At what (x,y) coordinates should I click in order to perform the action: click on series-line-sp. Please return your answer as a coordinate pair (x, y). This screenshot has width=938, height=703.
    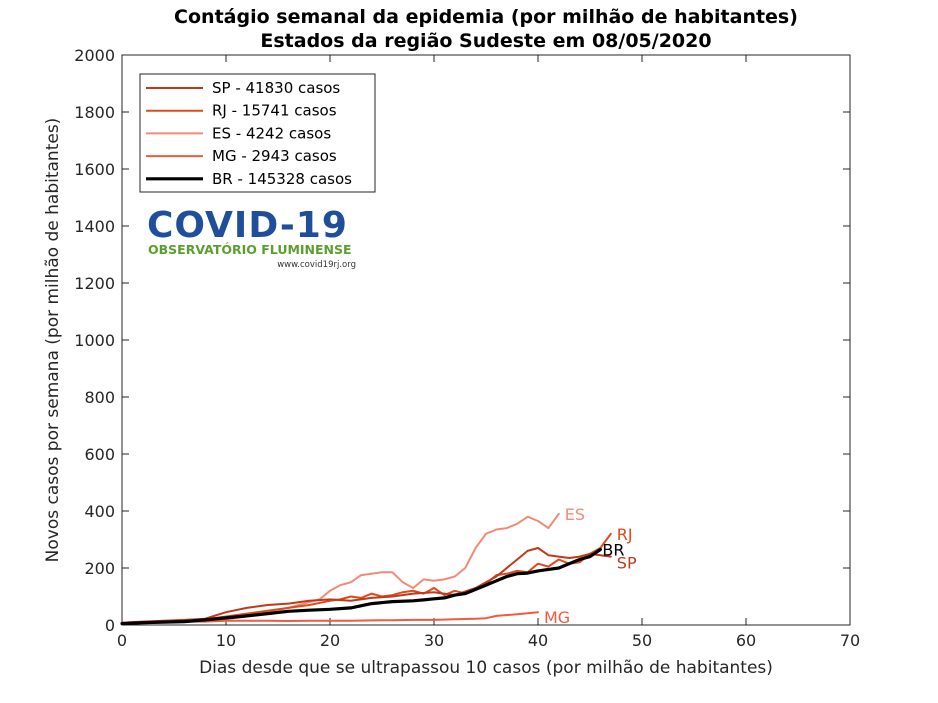
    Looking at the image, I should click on (366, 585).